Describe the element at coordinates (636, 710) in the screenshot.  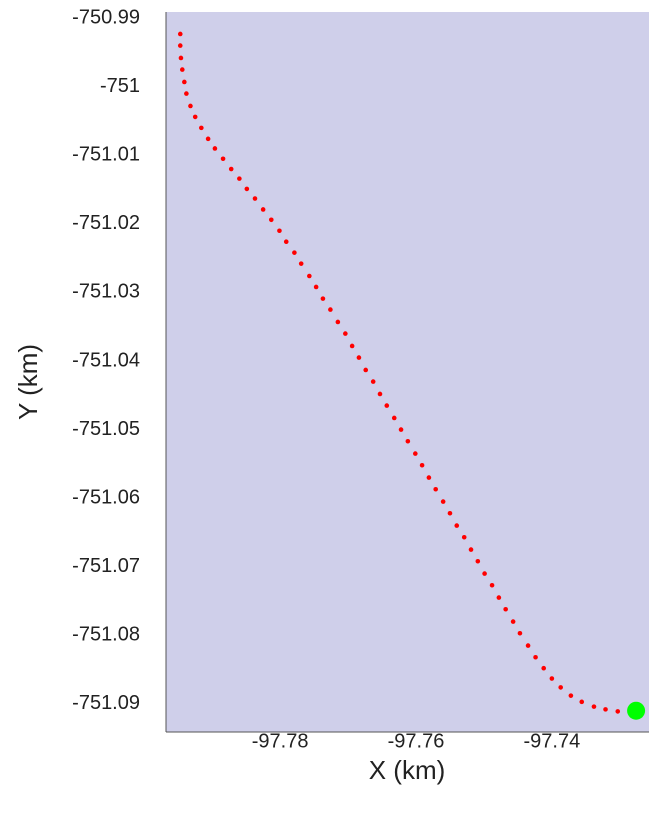
I see `end-marker` at that location.